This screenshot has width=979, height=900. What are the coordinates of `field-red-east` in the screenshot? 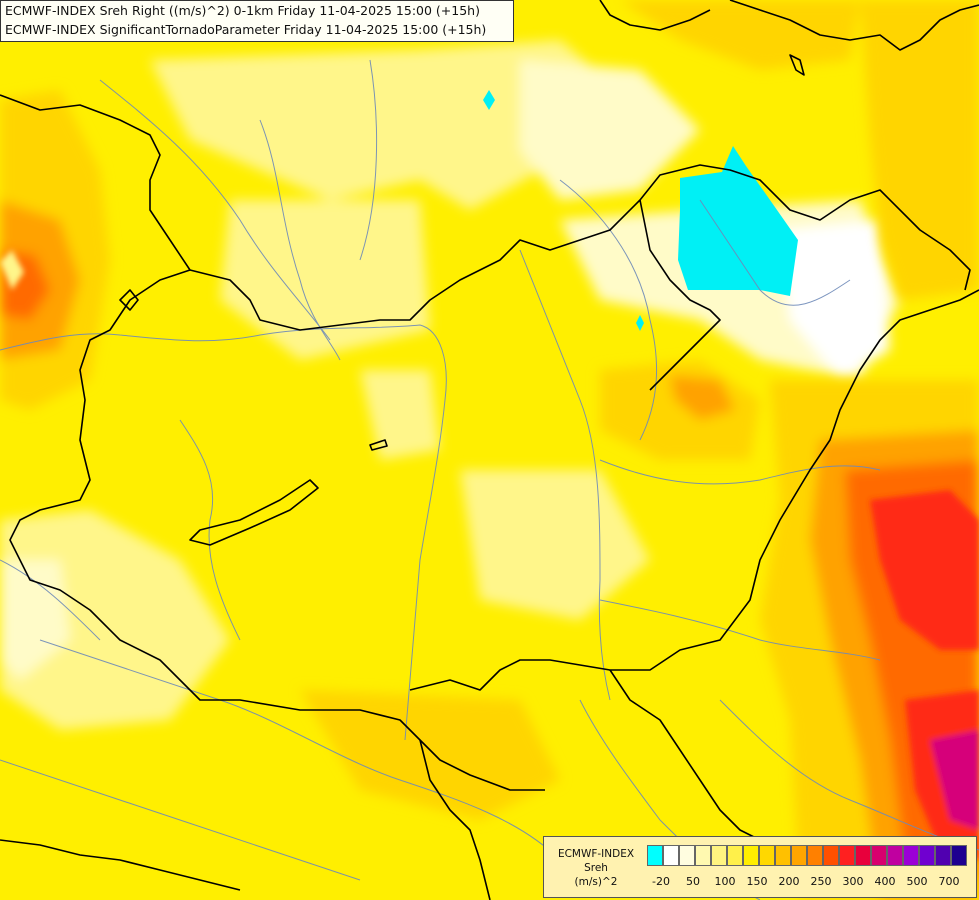 It's located at (924, 570).